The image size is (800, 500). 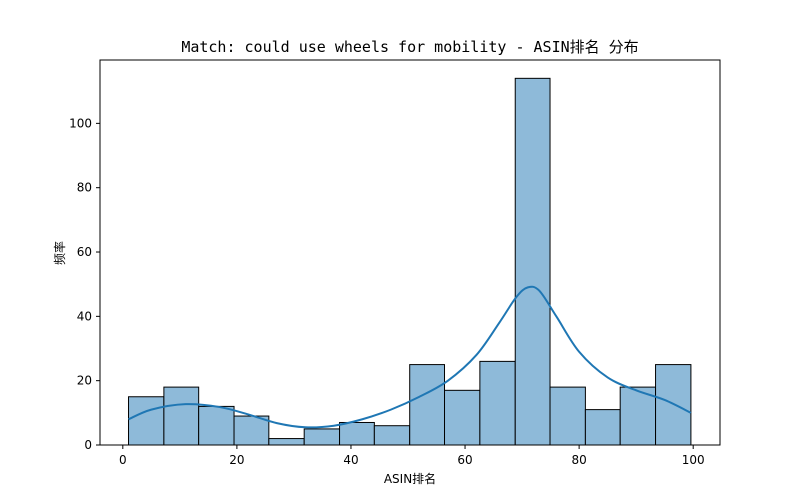 I want to click on x-tick-label: 80, so click(x=578, y=460).